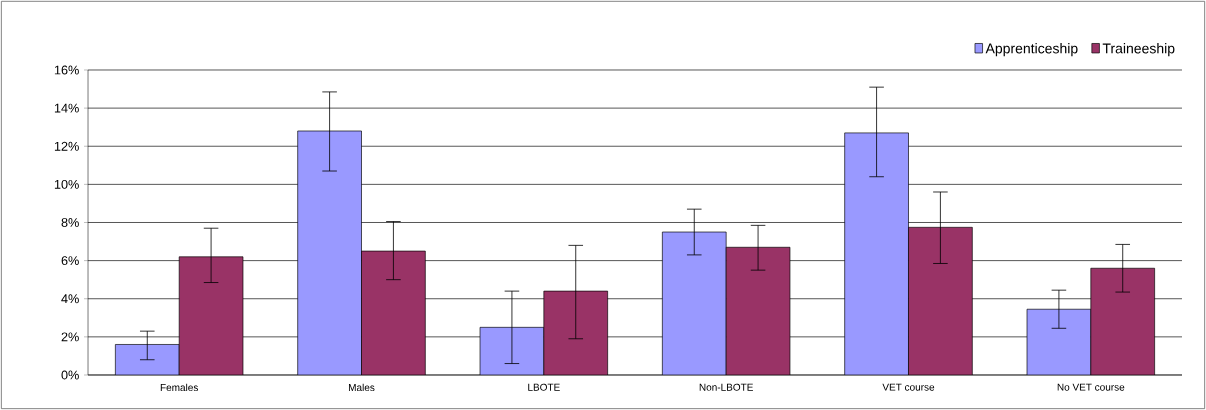 This screenshot has height=410, width=1206. Describe the element at coordinates (66, 184) in the screenshot. I see `y-tick-label: 10%` at that location.